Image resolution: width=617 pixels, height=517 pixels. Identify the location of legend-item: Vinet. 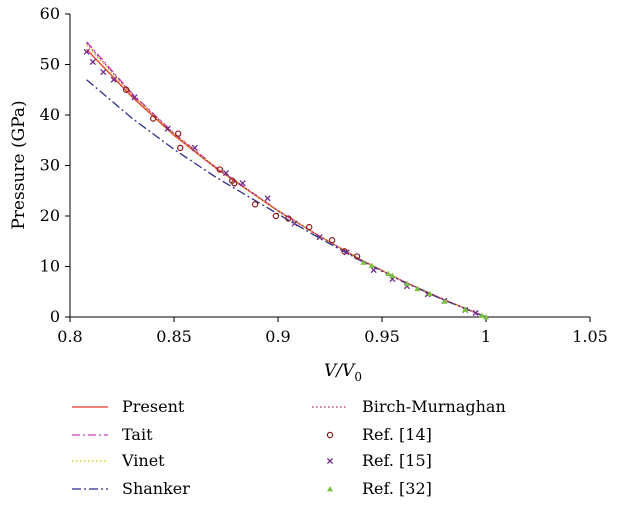
(118, 460).